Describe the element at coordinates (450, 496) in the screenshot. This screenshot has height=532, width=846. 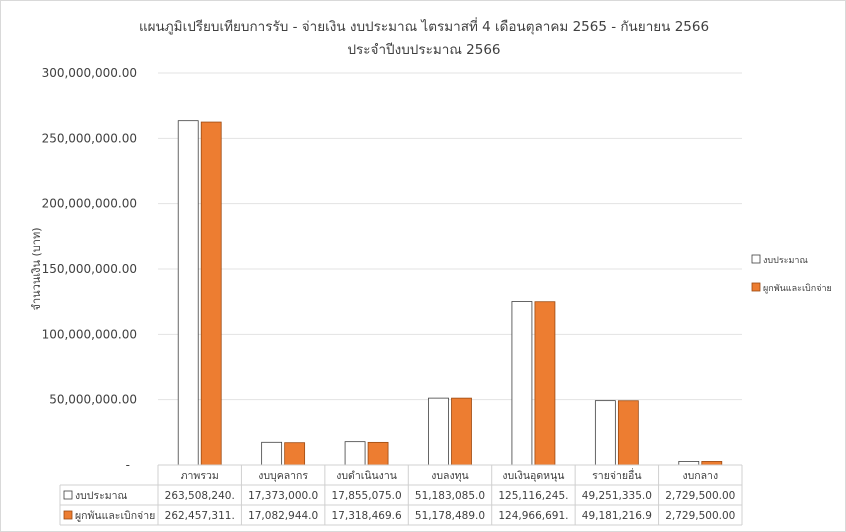
I see `table-cell-value: 51,183,085.0` at that location.